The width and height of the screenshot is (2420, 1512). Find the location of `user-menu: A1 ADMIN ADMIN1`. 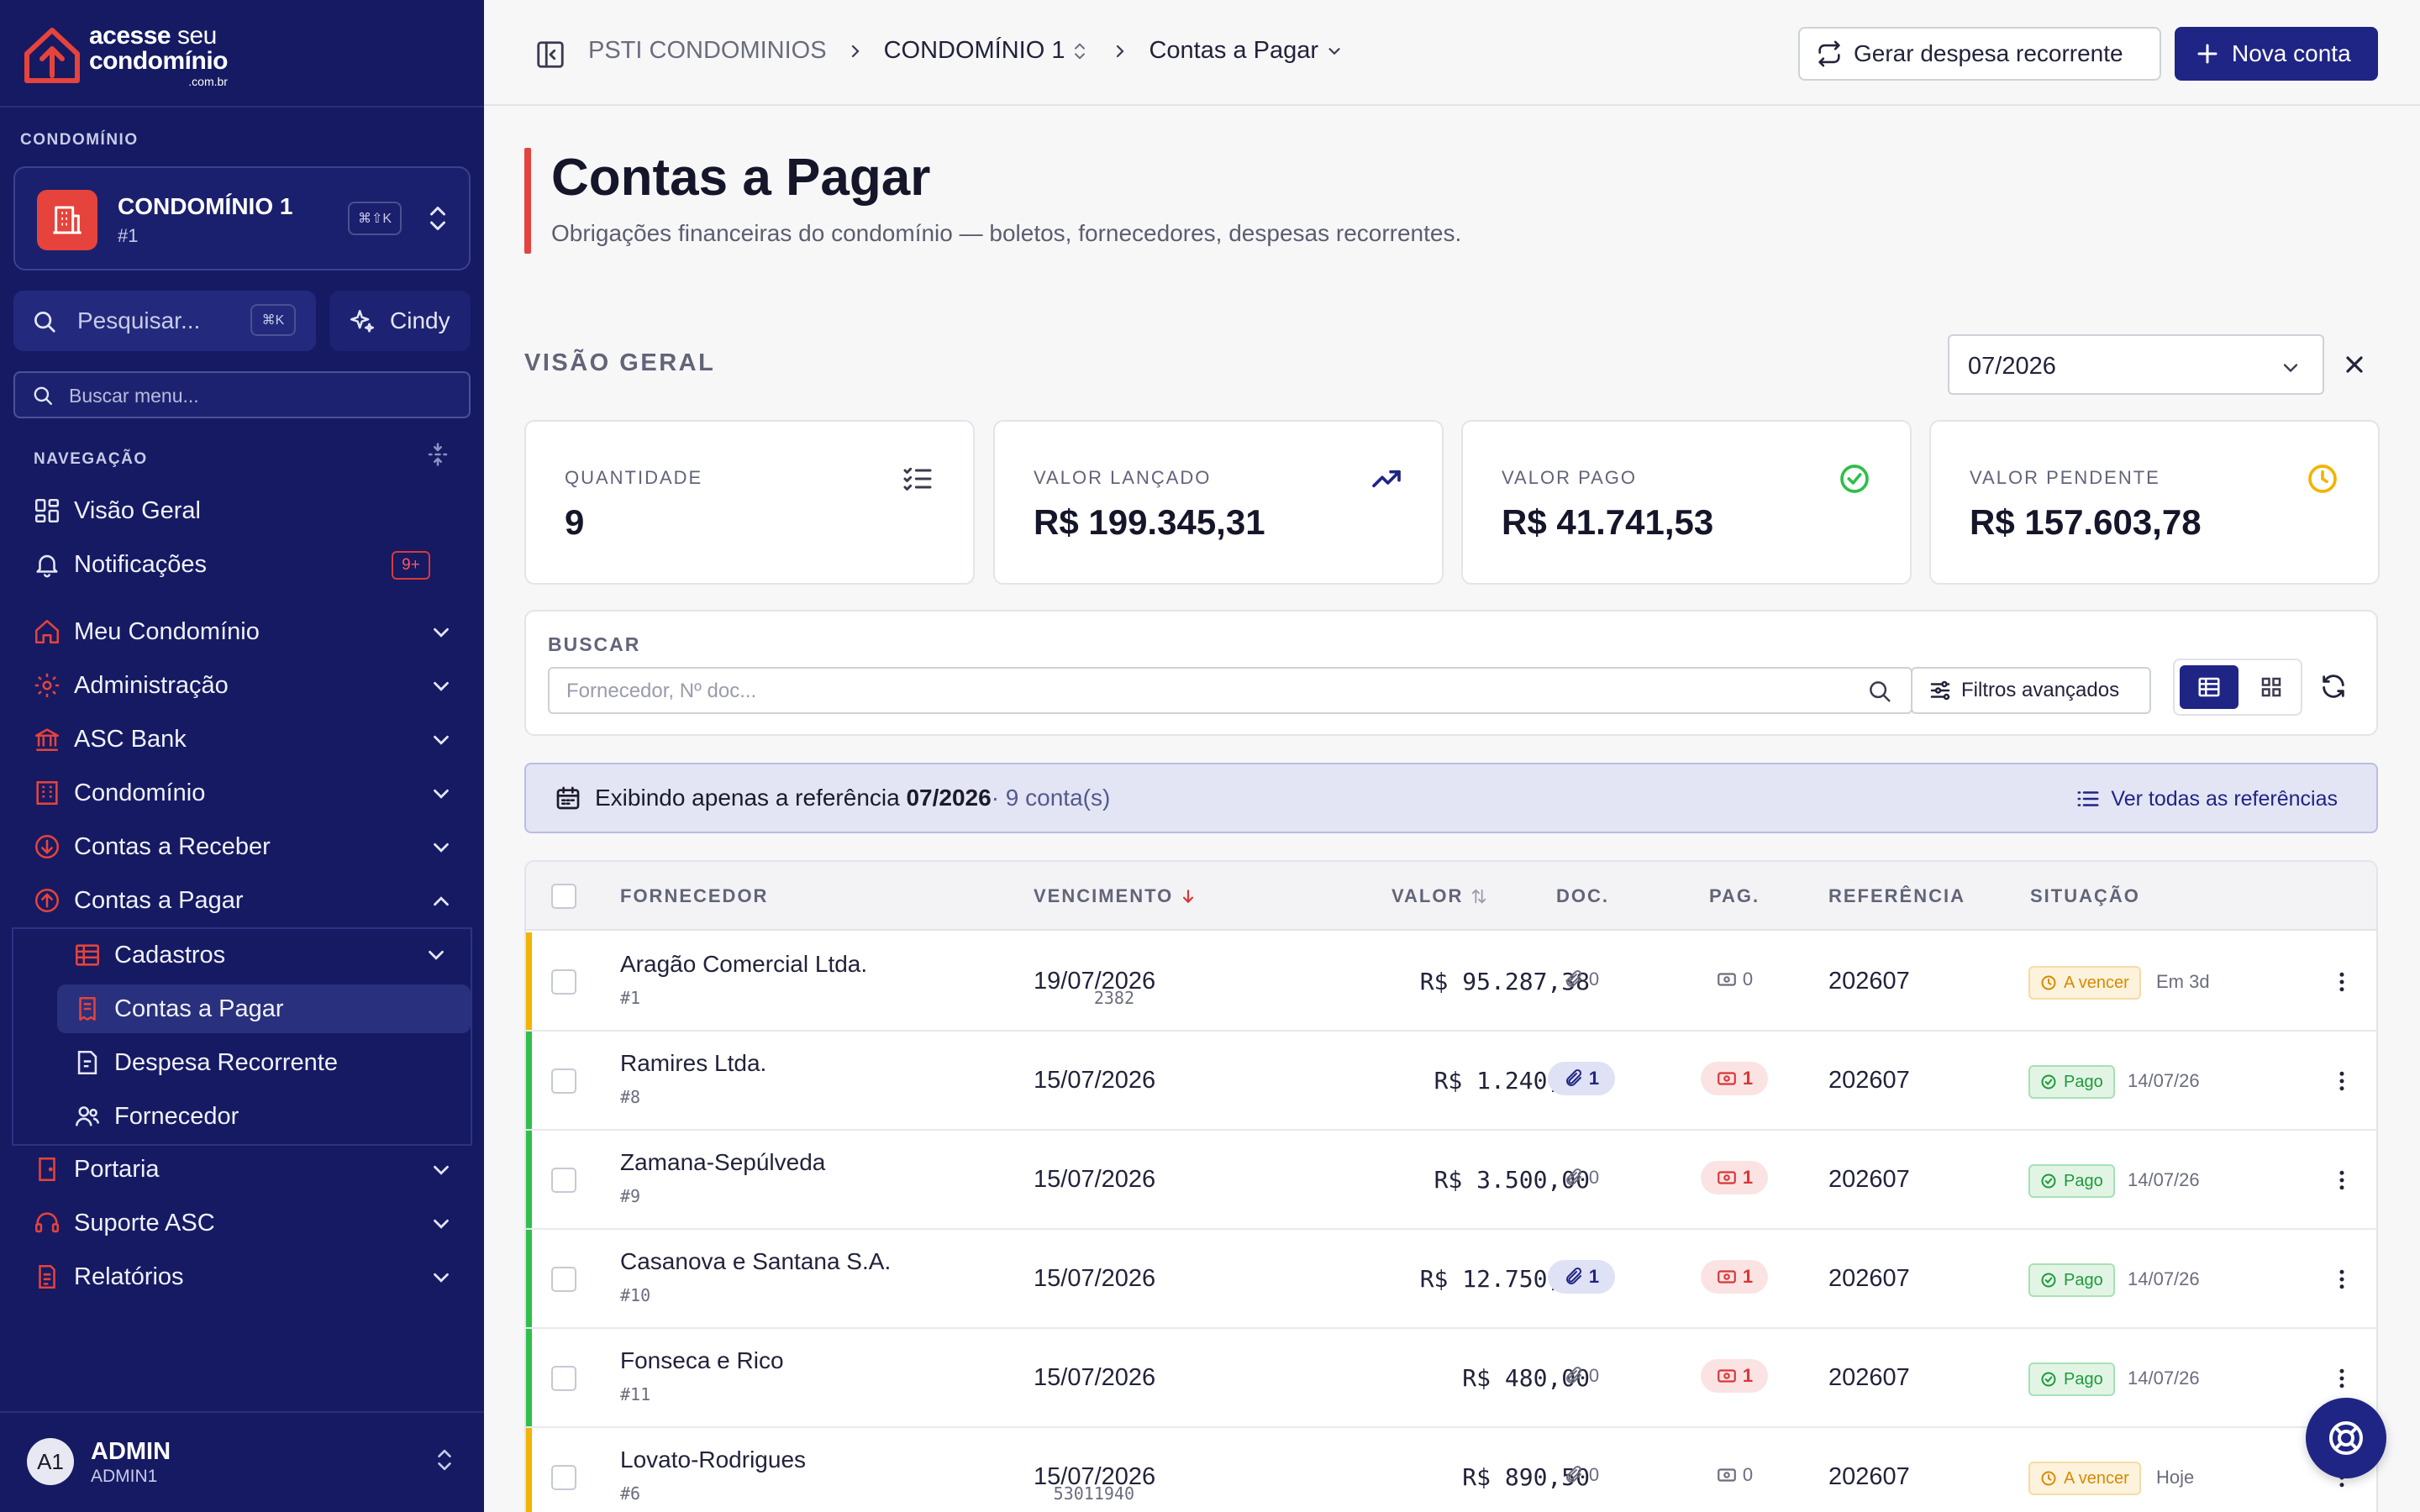

user-menu: A1 ADMIN ADMIN1 is located at coordinates (242, 1461).